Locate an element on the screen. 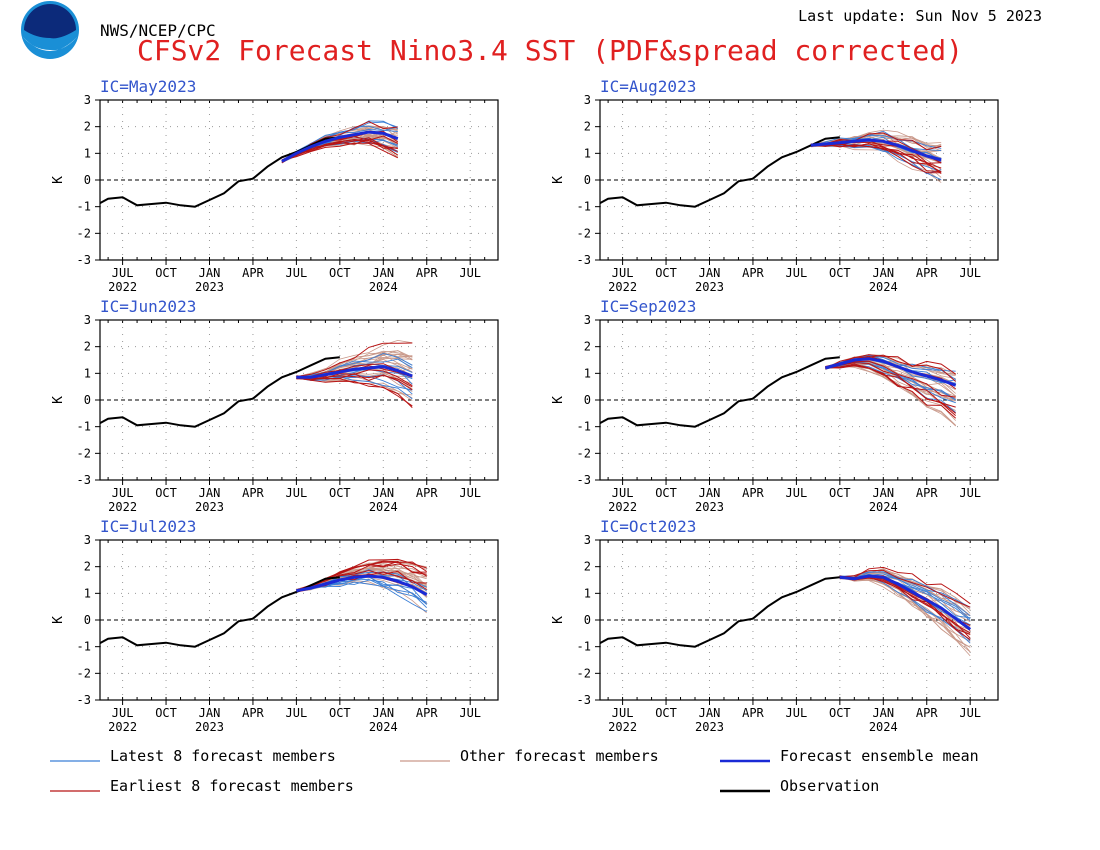 The width and height of the screenshot is (1100, 850). legend-item-other: Other forecast members is located at coordinates (529, 756).